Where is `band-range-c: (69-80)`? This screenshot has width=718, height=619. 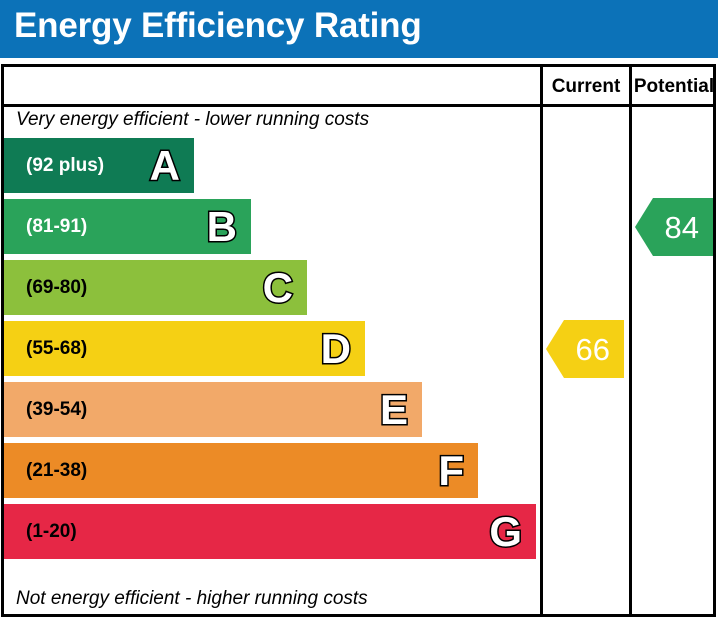 band-range-c: (69-80) is located at coordinates (57, 287).